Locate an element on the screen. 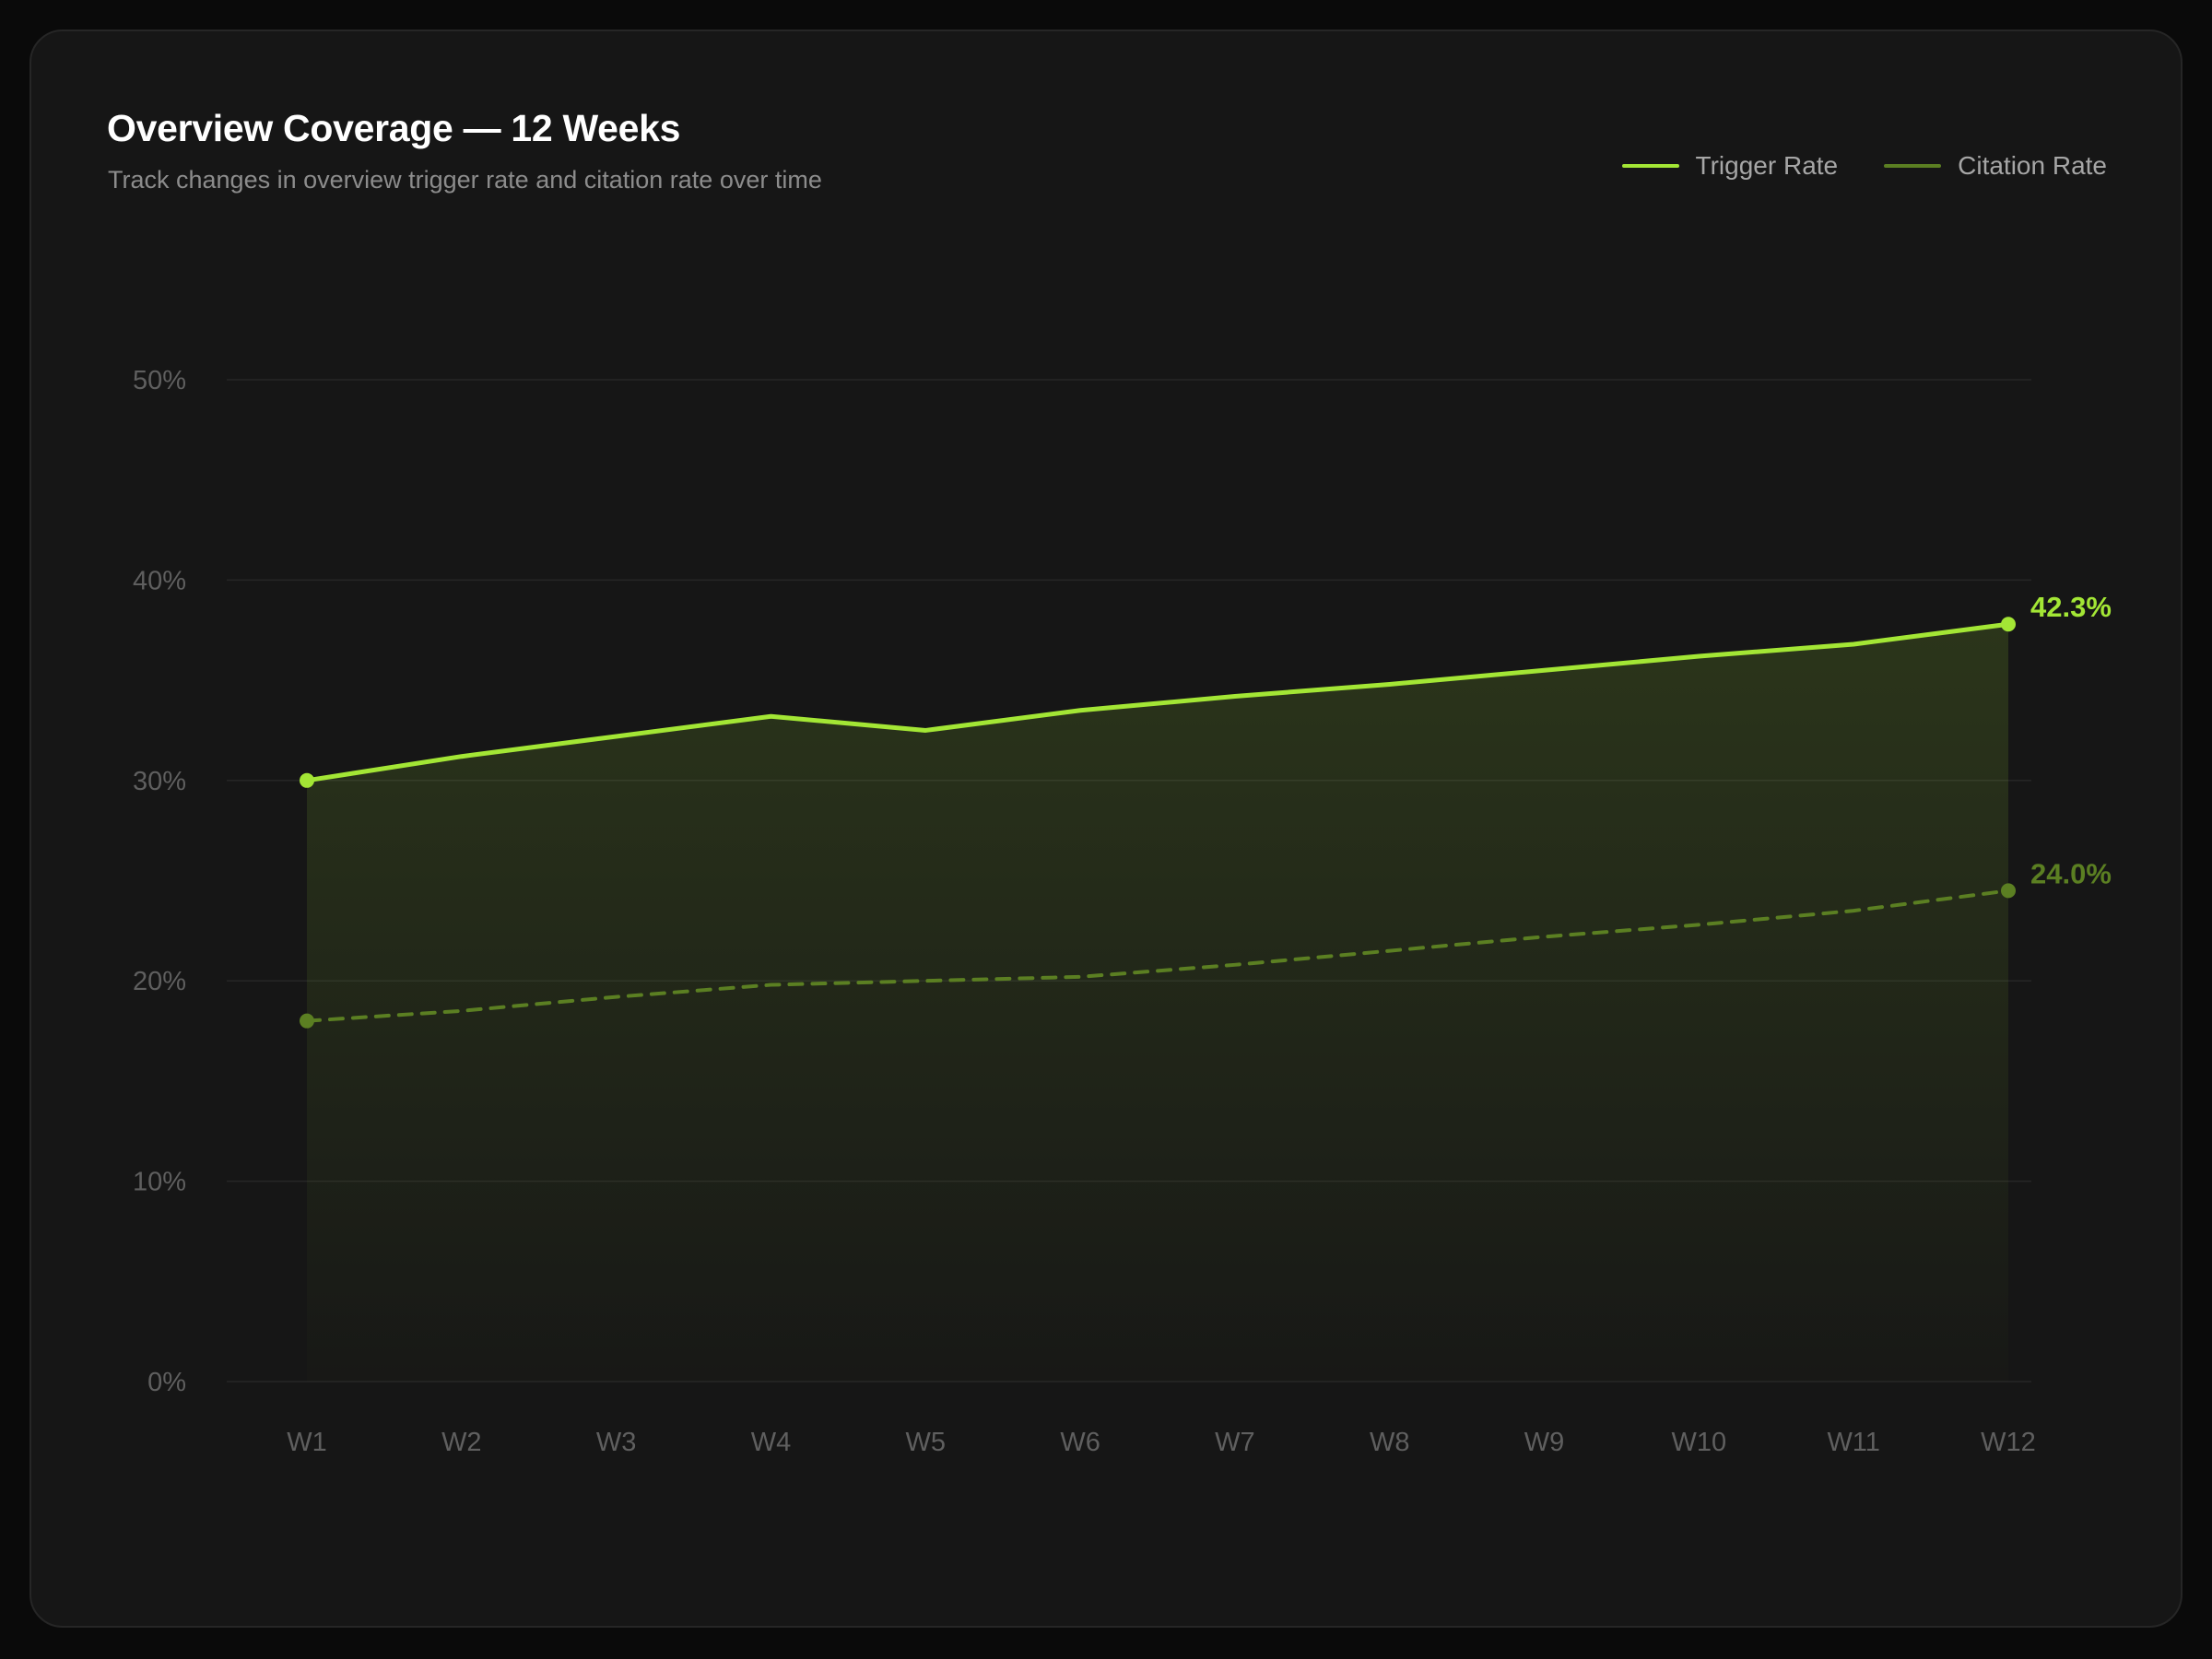 This screenshot has width=2212, height=1659. chart-title: Overview Coverage — 12 Weeks is located at coordinates (394, 128).